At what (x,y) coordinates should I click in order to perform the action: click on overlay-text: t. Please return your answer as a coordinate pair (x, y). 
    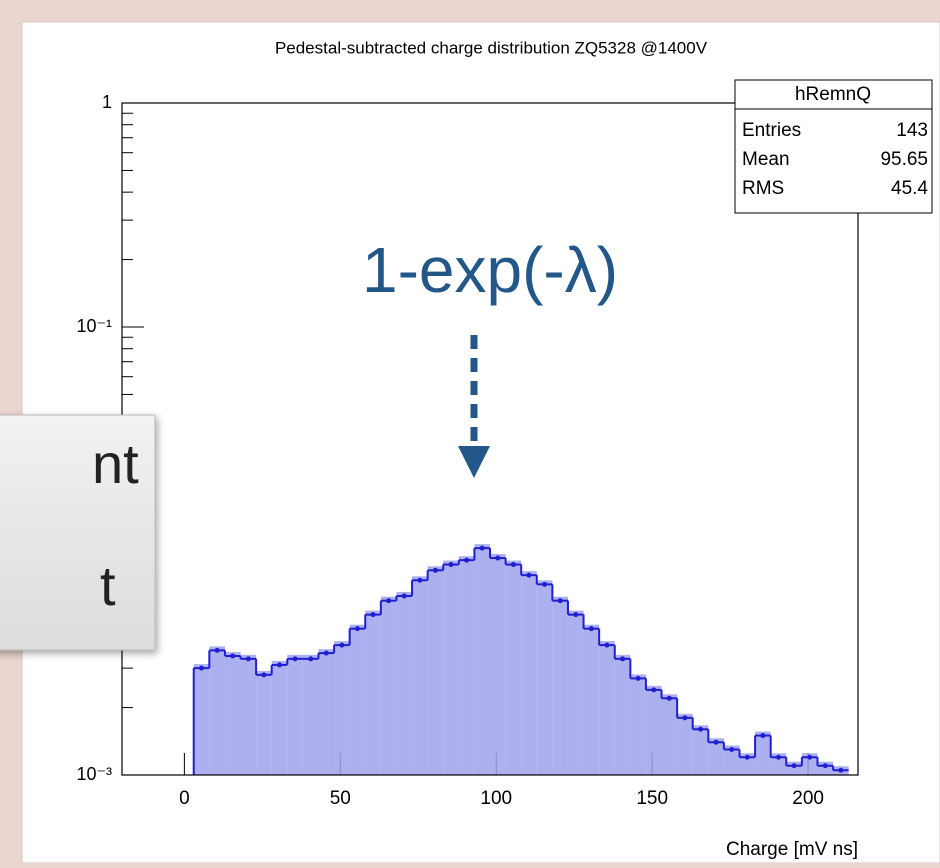
    Looking at the image, I should click on (108, 585).